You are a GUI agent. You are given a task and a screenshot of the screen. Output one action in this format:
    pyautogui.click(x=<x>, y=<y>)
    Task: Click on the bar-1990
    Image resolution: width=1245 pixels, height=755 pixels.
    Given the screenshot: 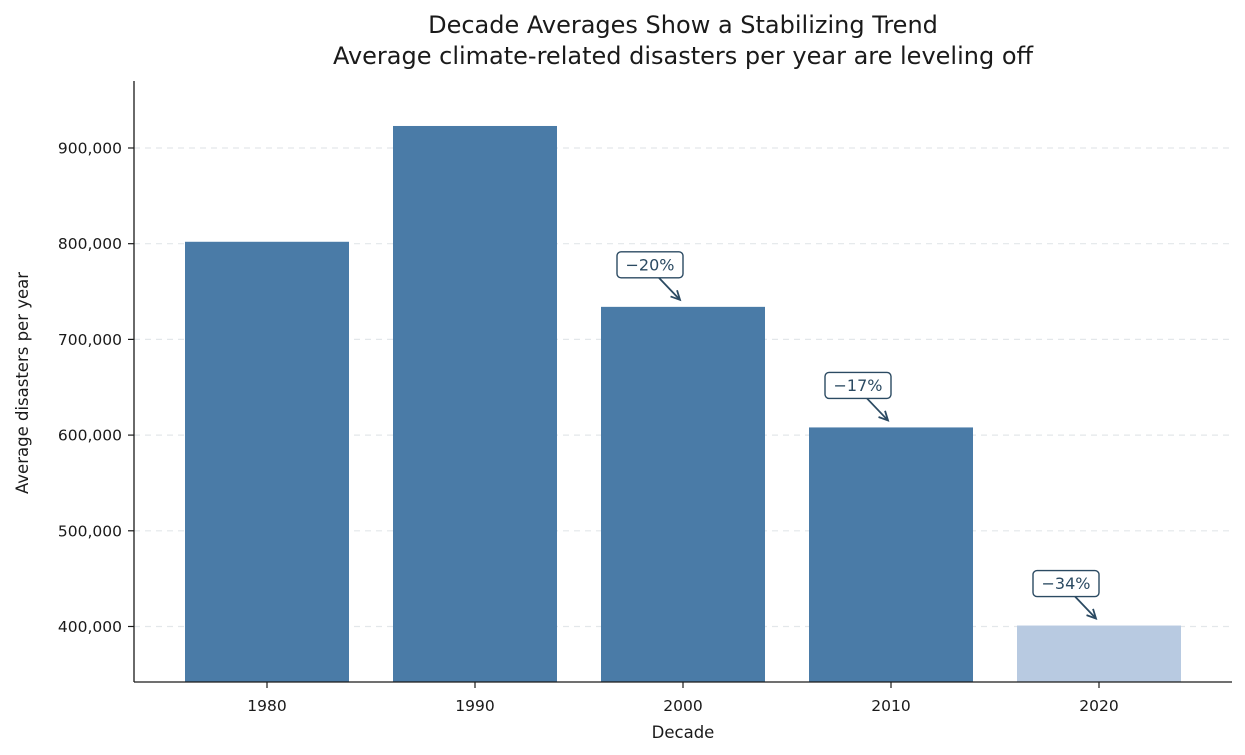 What is the action you would take?
    pyautogui.click(x=475, y=403)
    